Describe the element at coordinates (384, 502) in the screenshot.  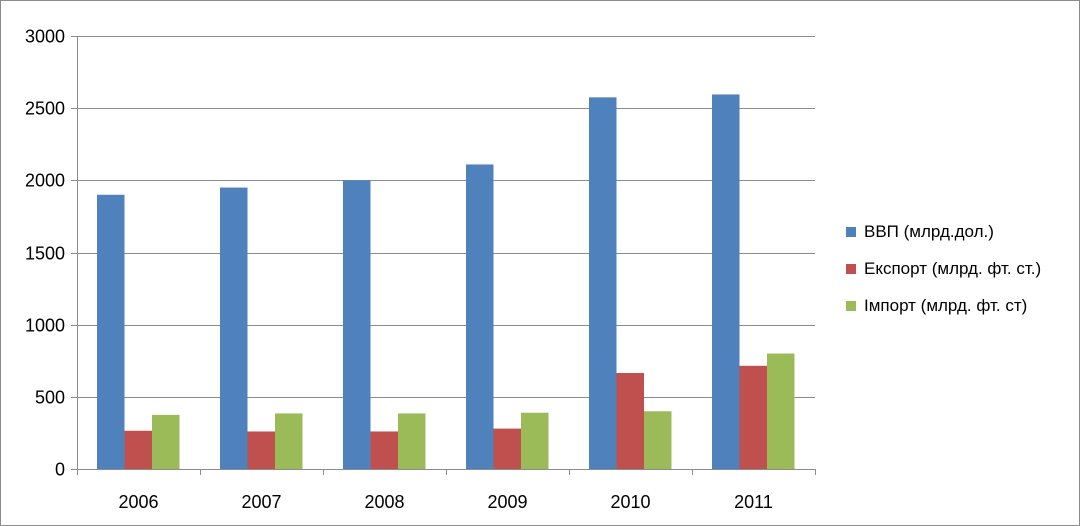
I see `x-tick-label: 2008` at that location.